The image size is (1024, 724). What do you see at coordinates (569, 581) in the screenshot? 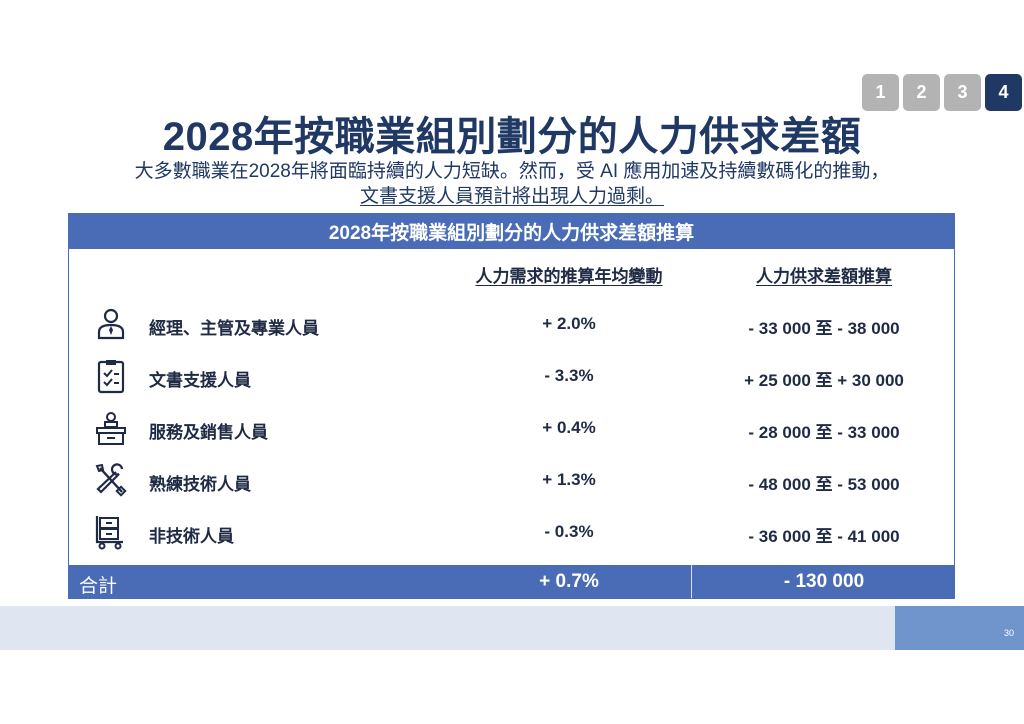
I see `total-change: + 0.7%` at bounding box center [569, 581].